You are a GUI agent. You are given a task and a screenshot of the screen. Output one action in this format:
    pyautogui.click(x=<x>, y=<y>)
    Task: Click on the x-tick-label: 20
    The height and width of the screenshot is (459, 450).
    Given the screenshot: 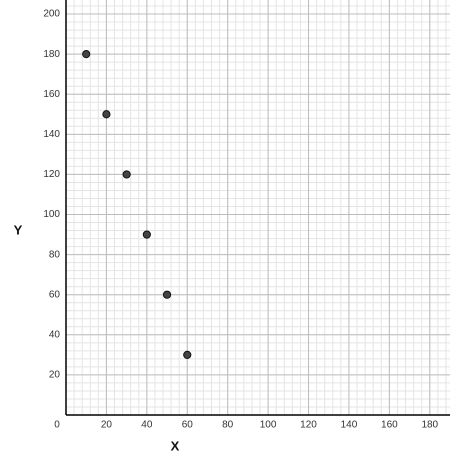 What is the action you would take?
    pyautogui.click(x=107, y=425)
    